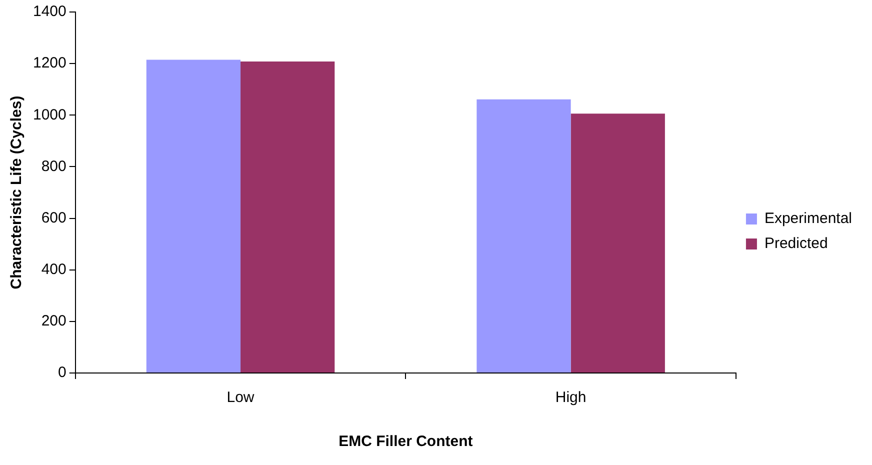 The image size is (872, 465). Describe the element at coordinates (796, 243) in the screenshot. I see `legend-label: Predicted` at that location.